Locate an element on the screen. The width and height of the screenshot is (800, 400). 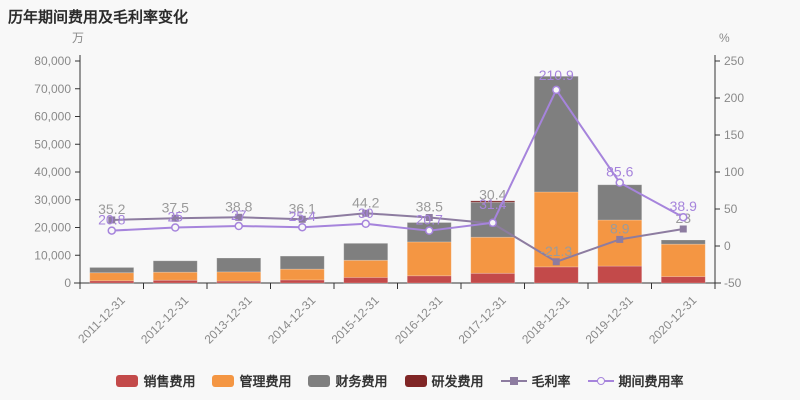
x-axis-label: 2012-12-31 is located at coordinates (165, 320).